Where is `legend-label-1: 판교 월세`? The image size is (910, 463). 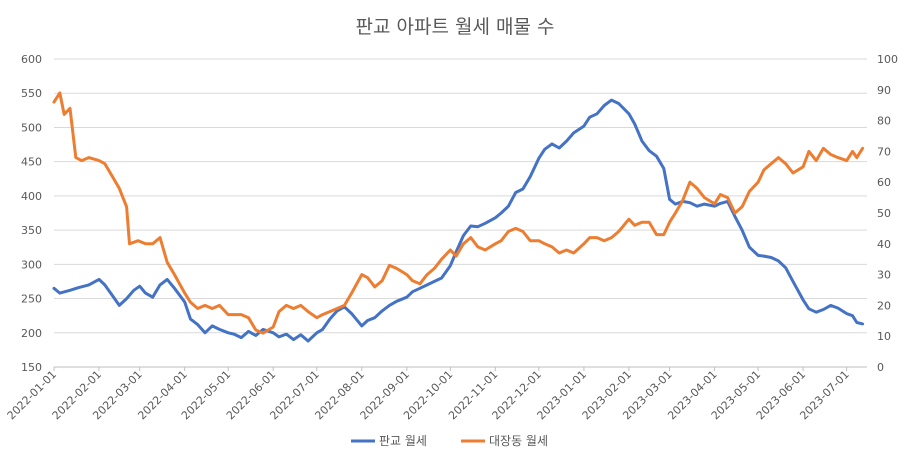
legend-label-1: 판교 월세 is located at coordinates (403, 441).